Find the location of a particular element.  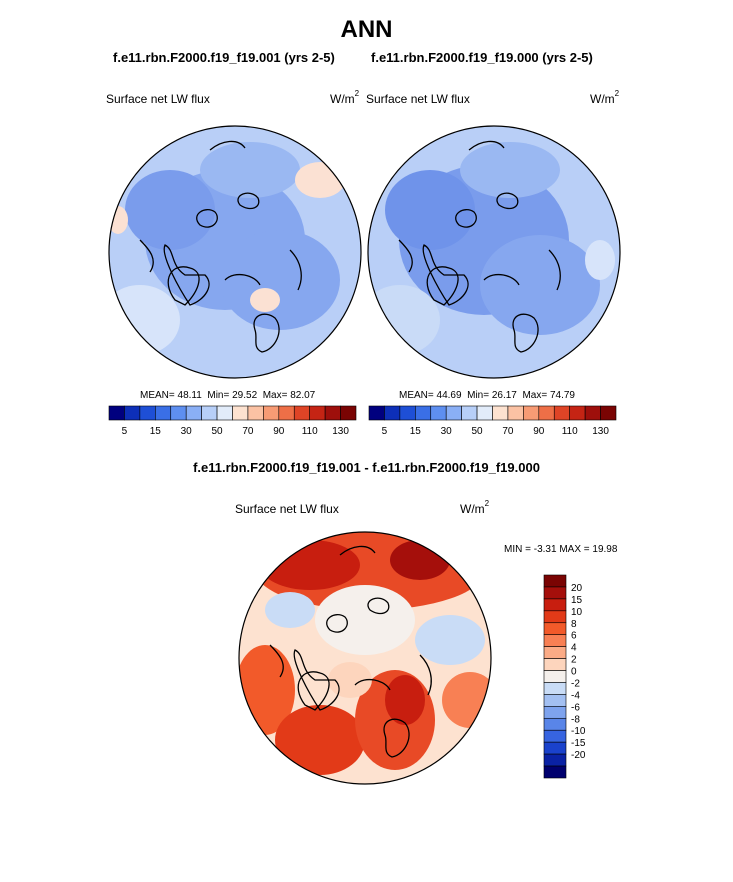

map-2-pacific-field is located at coordinates (510, 170).